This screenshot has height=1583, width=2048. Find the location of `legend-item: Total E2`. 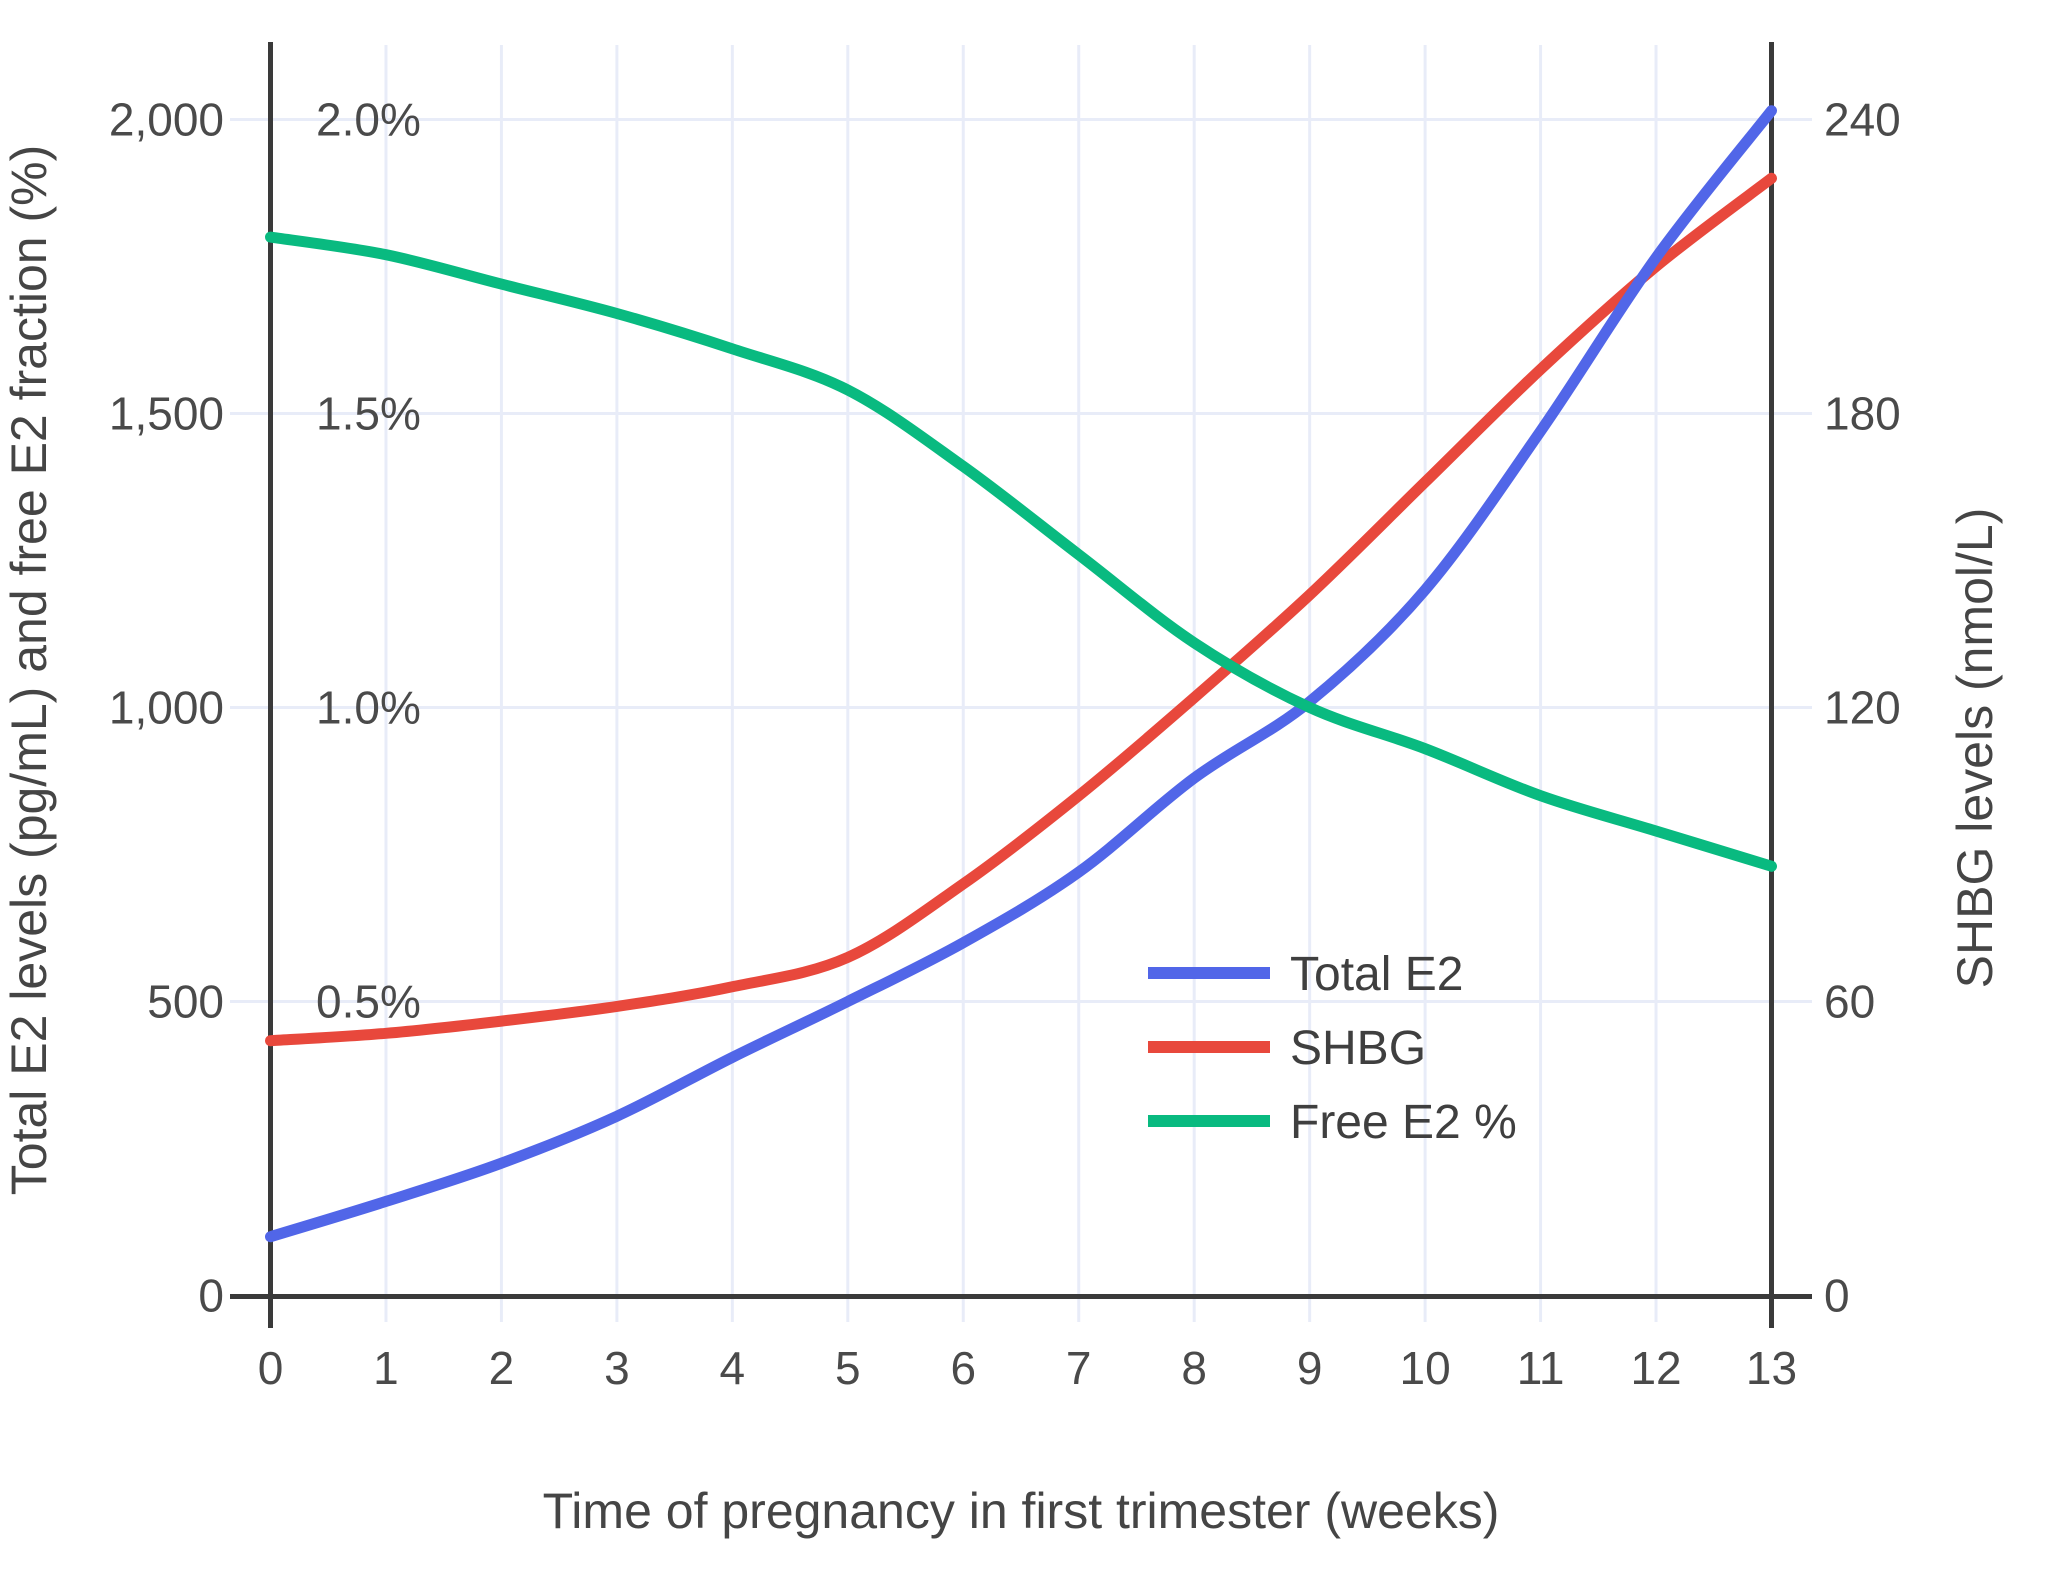

legend-item: Total E2 is located at coordinates (1305, 974).